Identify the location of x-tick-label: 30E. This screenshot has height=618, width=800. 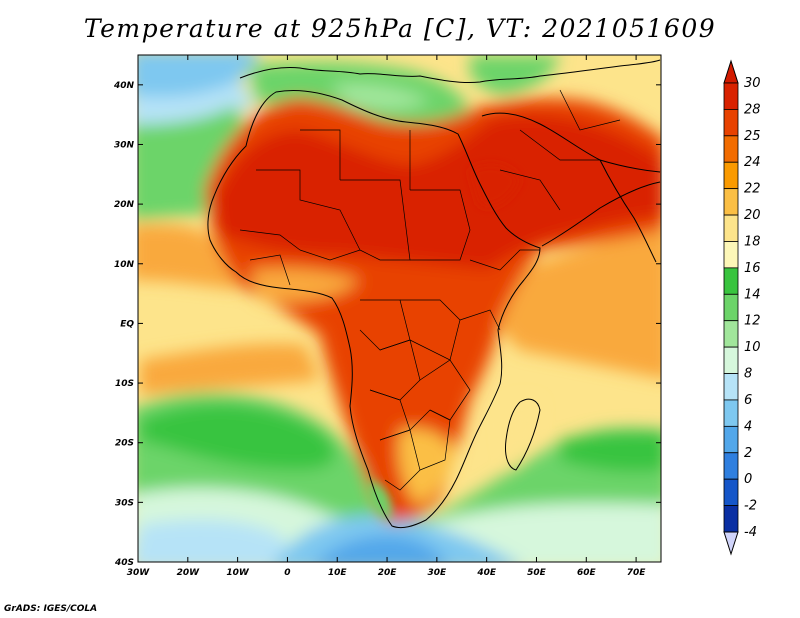
(438, 573).